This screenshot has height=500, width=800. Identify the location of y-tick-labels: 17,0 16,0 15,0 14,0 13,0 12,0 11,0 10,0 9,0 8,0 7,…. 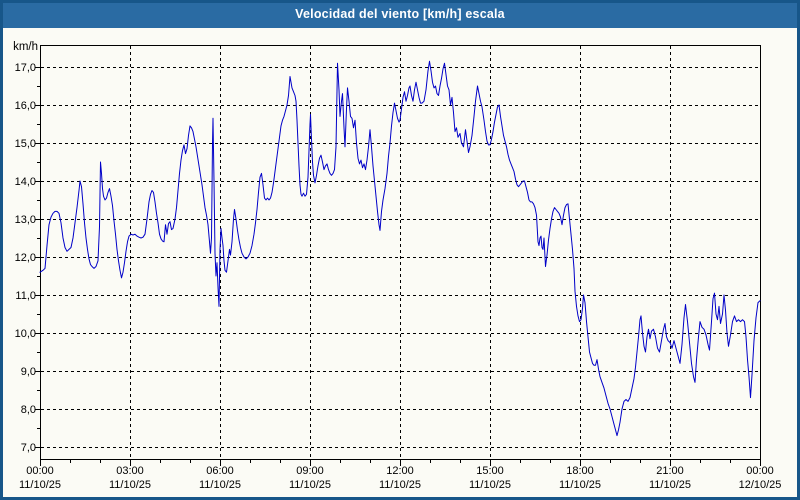
(25, 258).